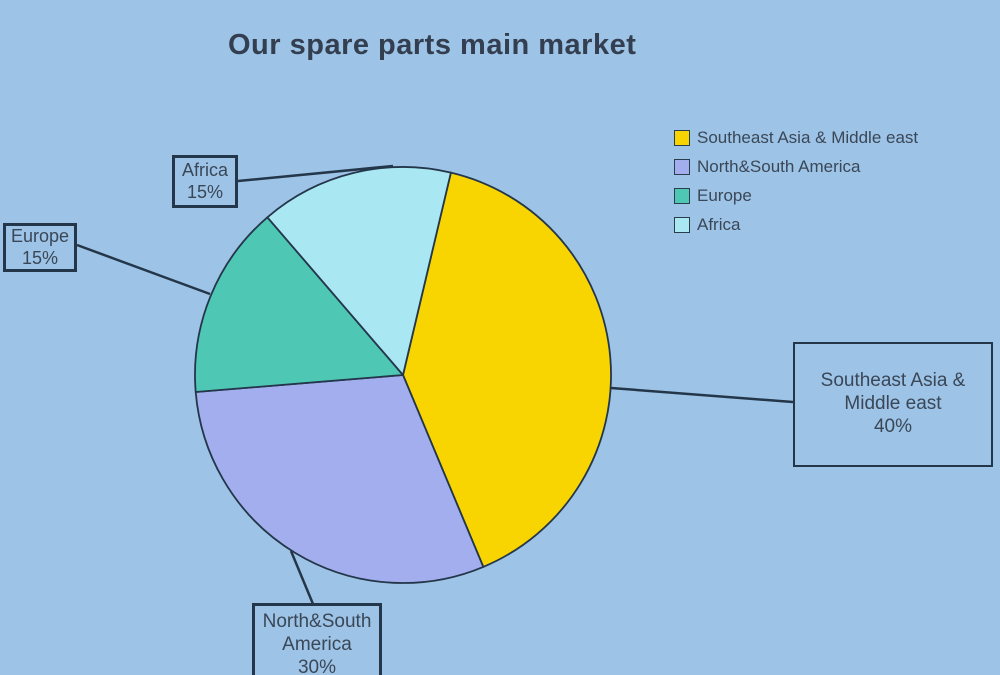 This screenshot has height=675, width=1000. What do you see at coordinates (682, 225) in the screenshot?
I see `legend-swatch-africa` at bounding box center [682, 225].